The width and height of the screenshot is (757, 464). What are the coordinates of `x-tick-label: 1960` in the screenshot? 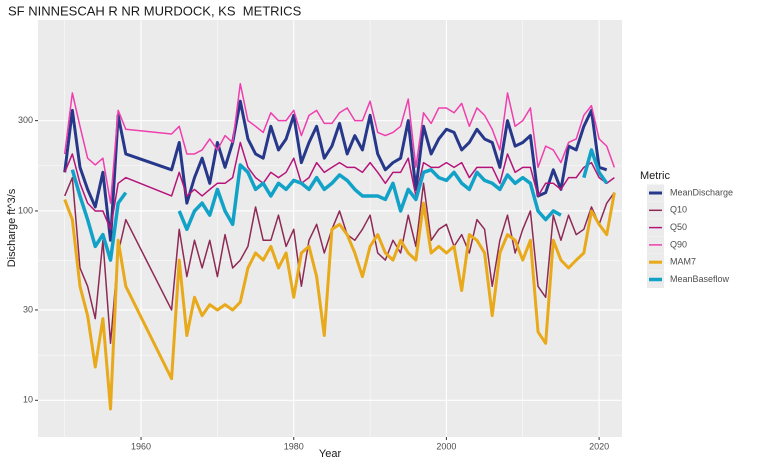 It's located at (141, 446).